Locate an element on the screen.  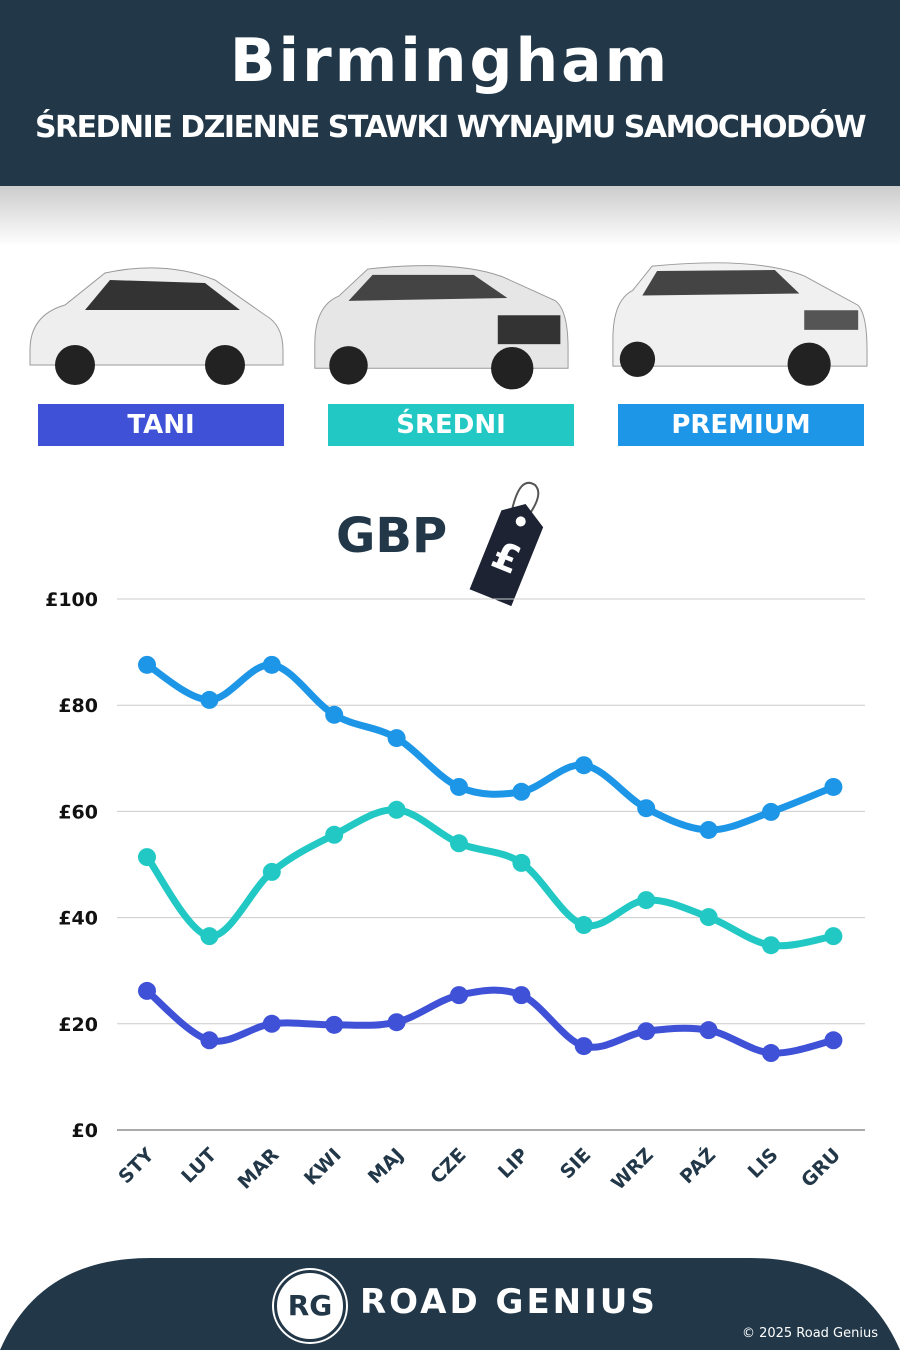
y-tick-label: £100 is located at coordinates (71, 600).